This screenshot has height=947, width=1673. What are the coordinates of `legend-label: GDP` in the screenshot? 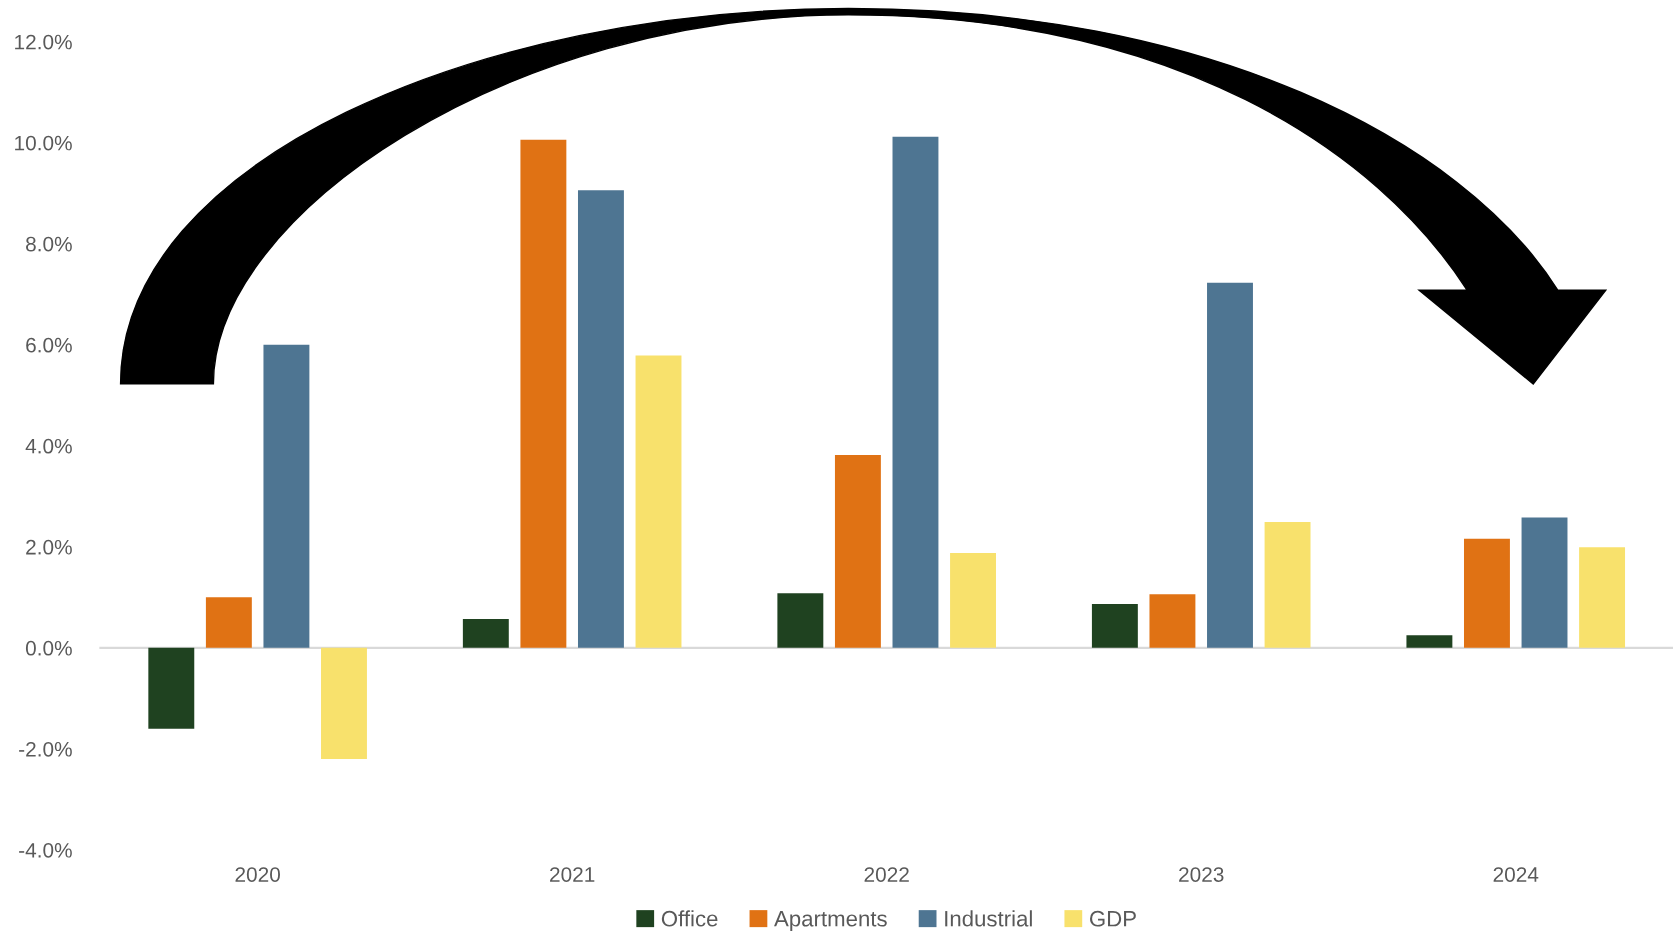 It's located at (1113, 918).